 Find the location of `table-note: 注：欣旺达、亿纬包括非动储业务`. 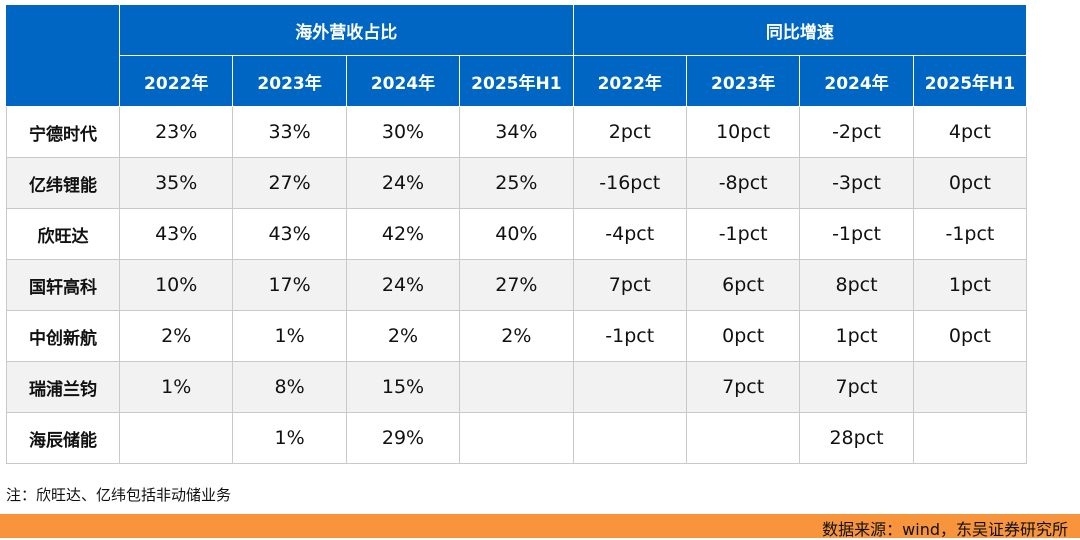

table-note: 注：欣旺达、亿纬包括非动储业务 is located at coordinates (119, 495).